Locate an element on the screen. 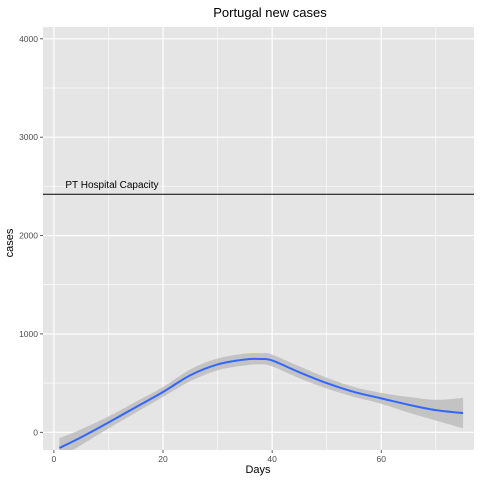 This screenshot has height=480, width=480. y-tick-label: 1000 is located at coordinates (28, 334).